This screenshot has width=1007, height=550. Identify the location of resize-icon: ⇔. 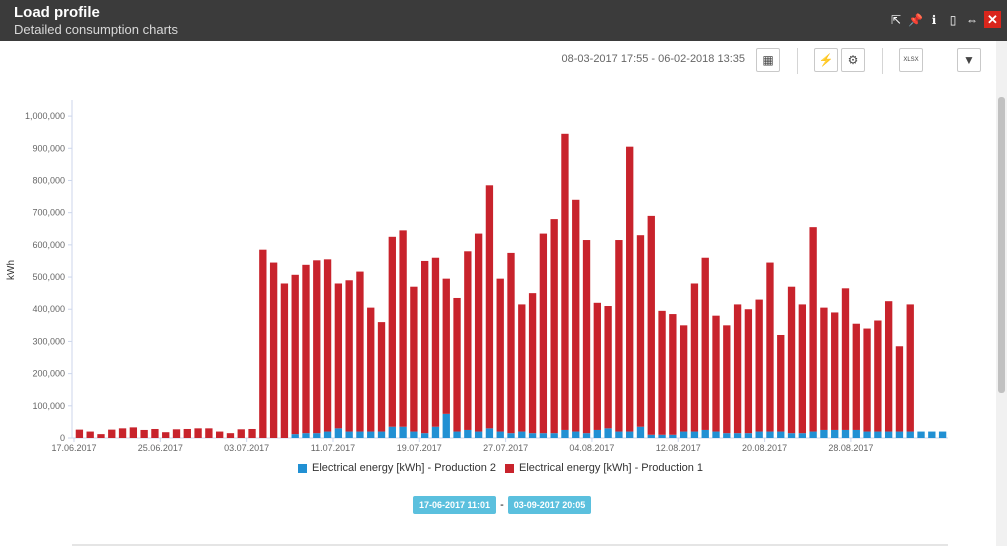
(972, 19).